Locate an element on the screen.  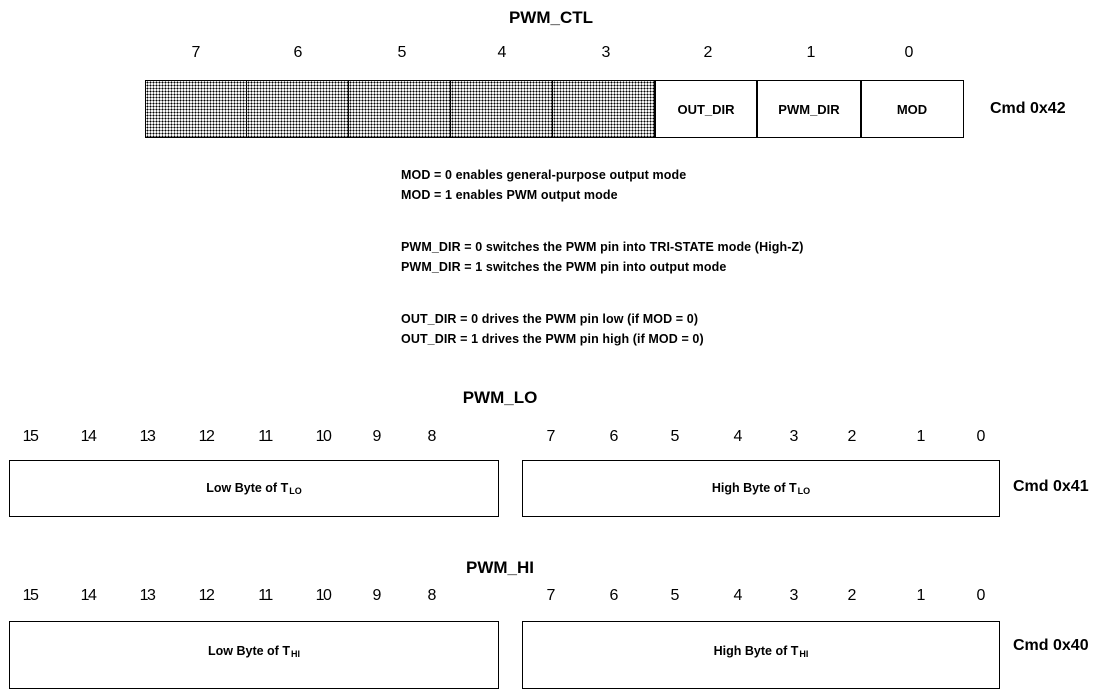
pwm-lo-high-byte-field: High Byte of TLO is located at coordinates (761, 488).